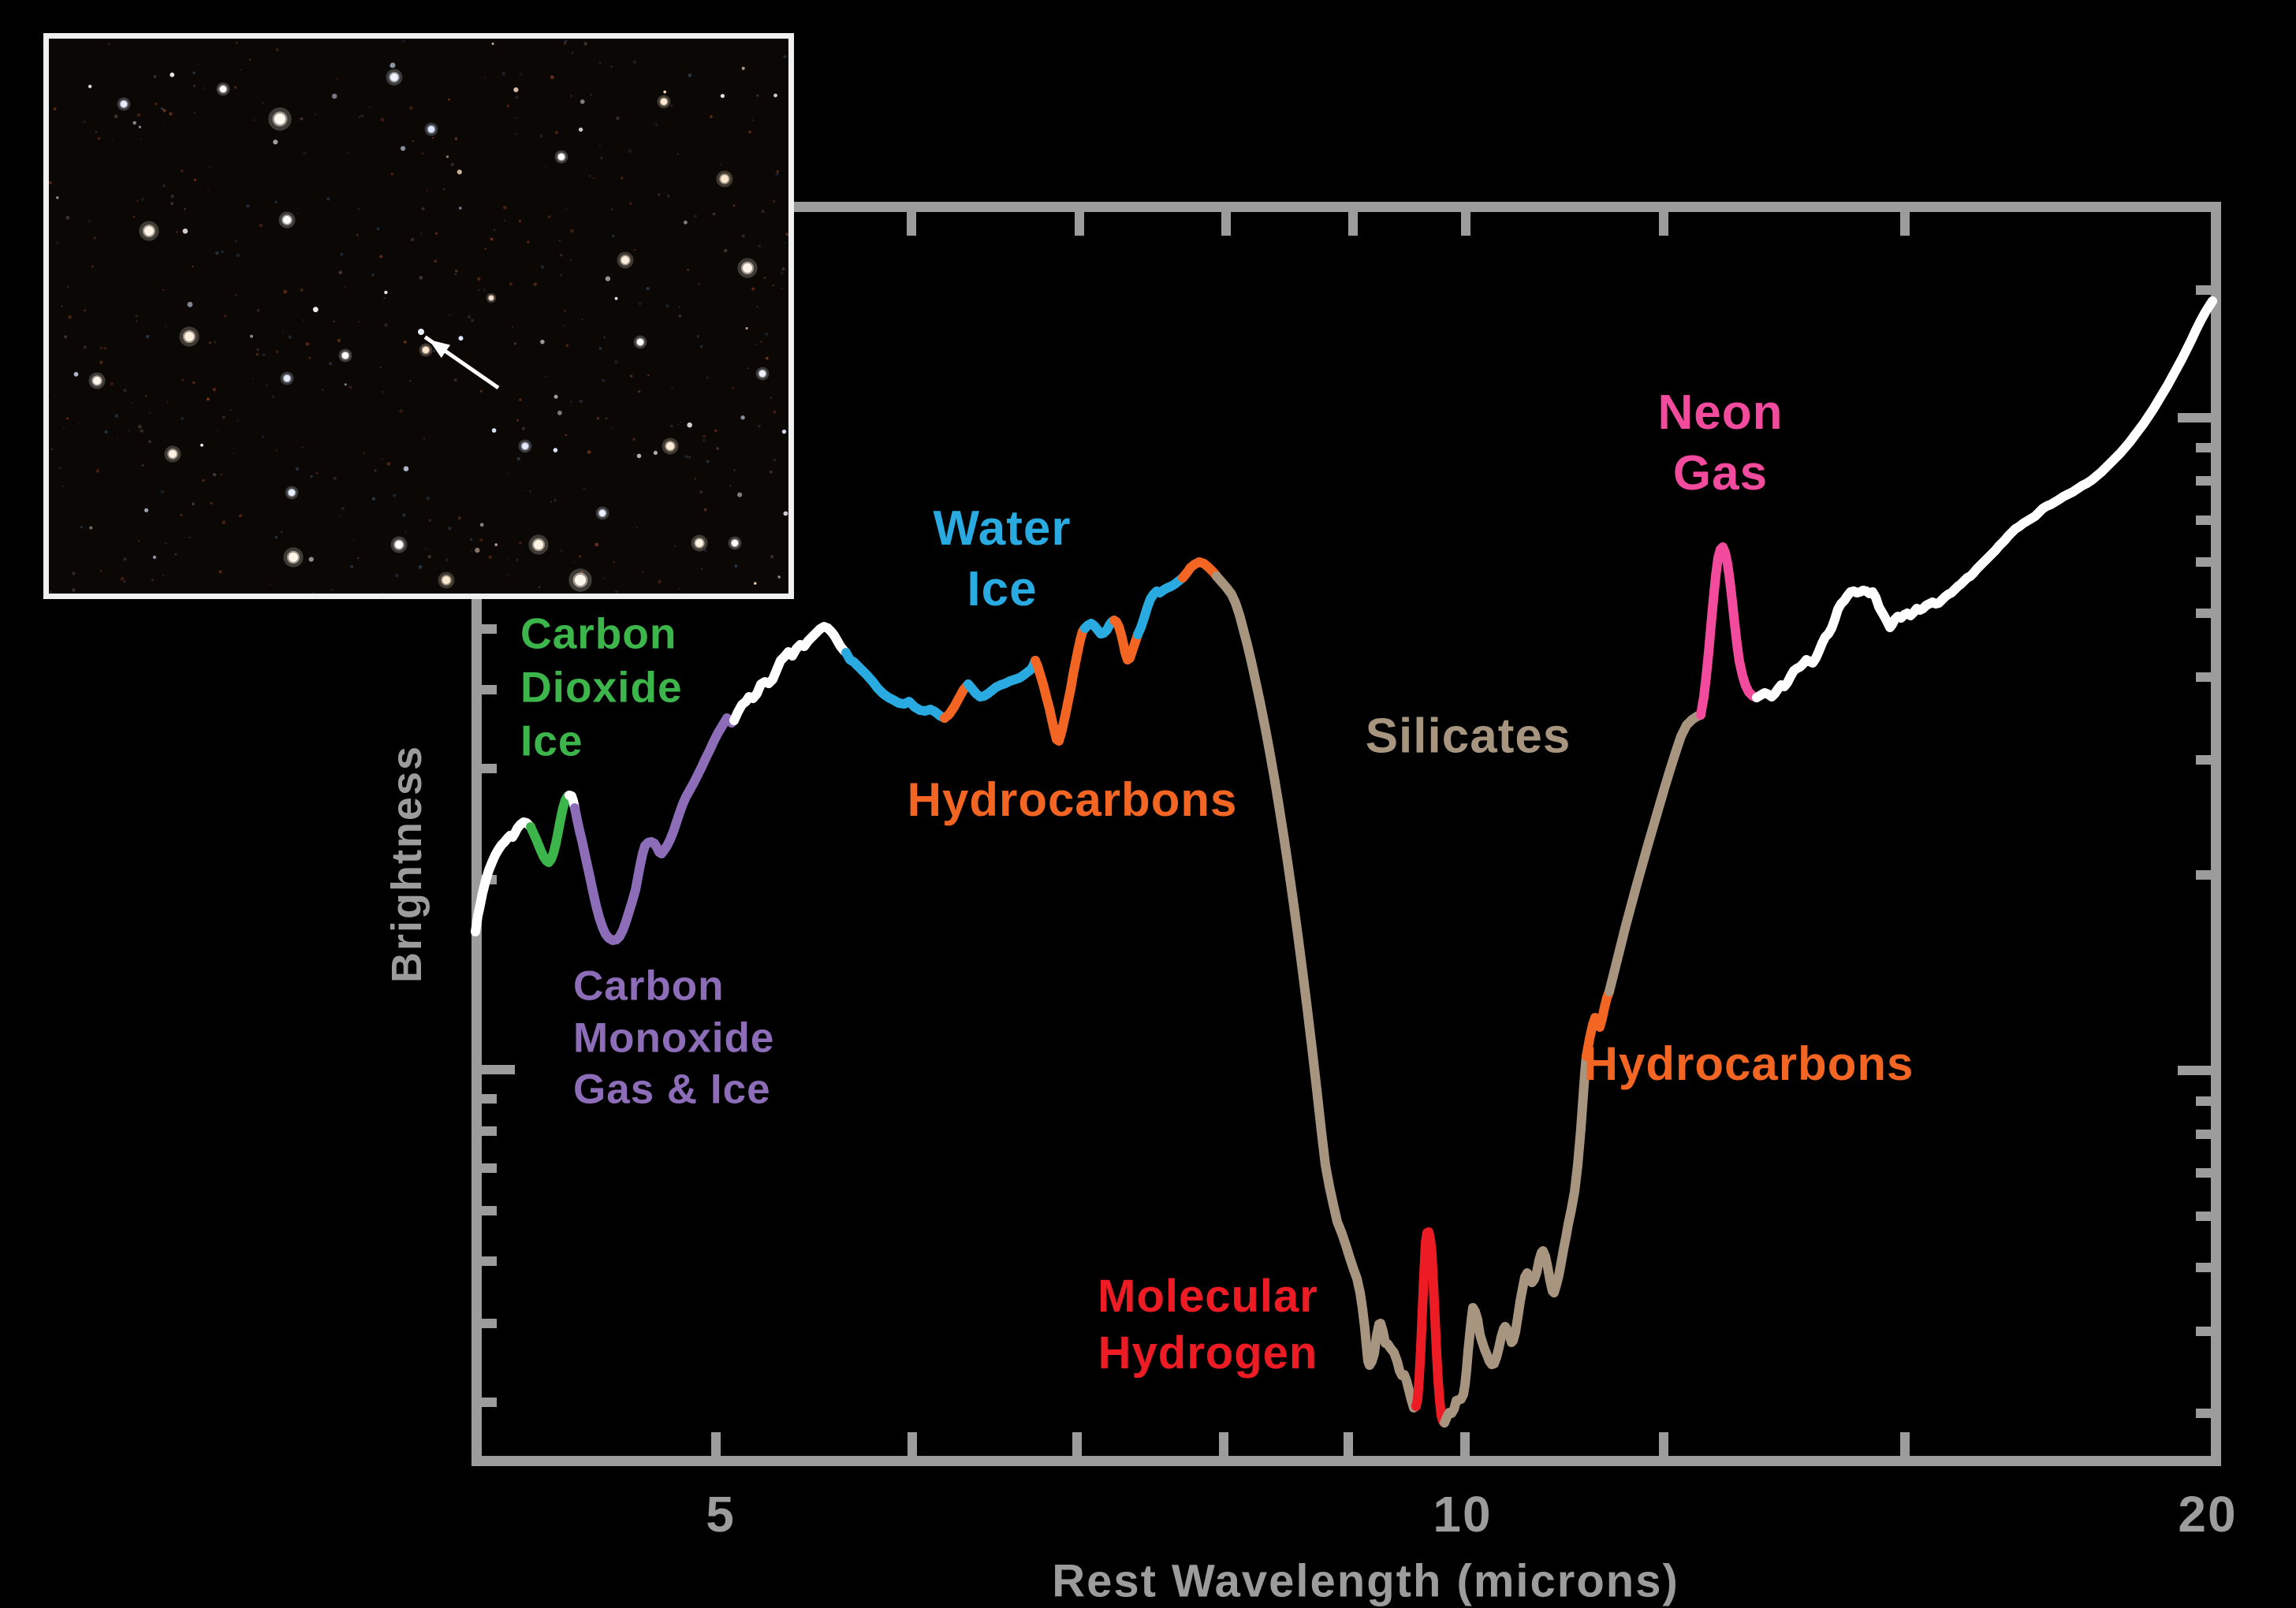  What do you see at coordinates (421, 332) in the screenshot?
I see `target-object-star` at bounding box center [421, 332].